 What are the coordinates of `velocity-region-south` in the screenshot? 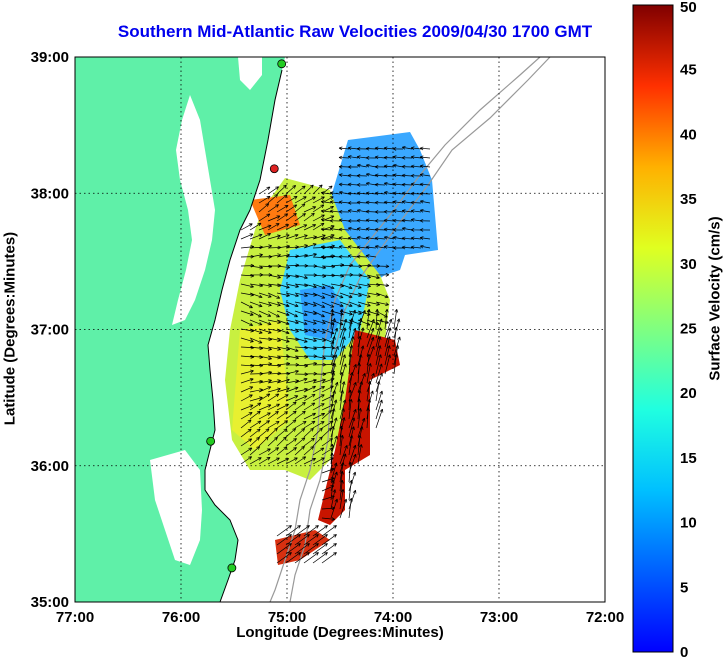 It's located at (302, 547).